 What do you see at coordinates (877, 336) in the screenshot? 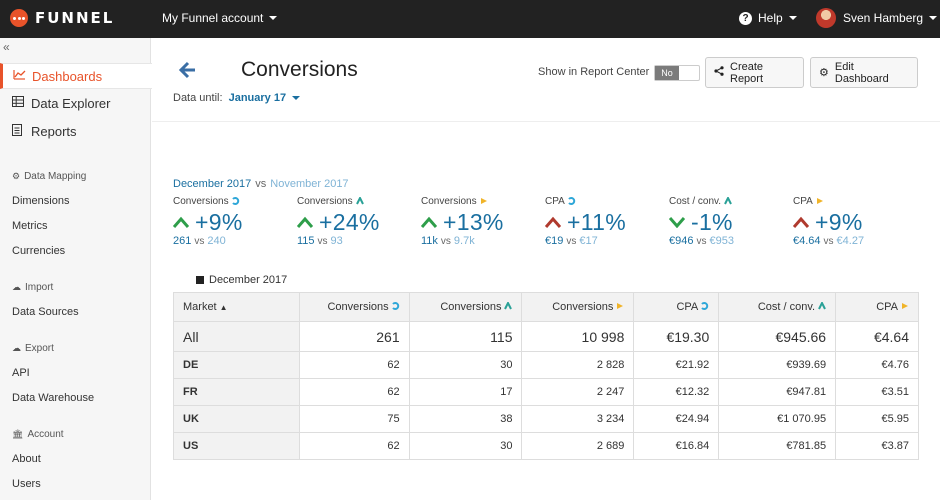
I see `value-cell: €4.64` at bounding box center [877, 336].